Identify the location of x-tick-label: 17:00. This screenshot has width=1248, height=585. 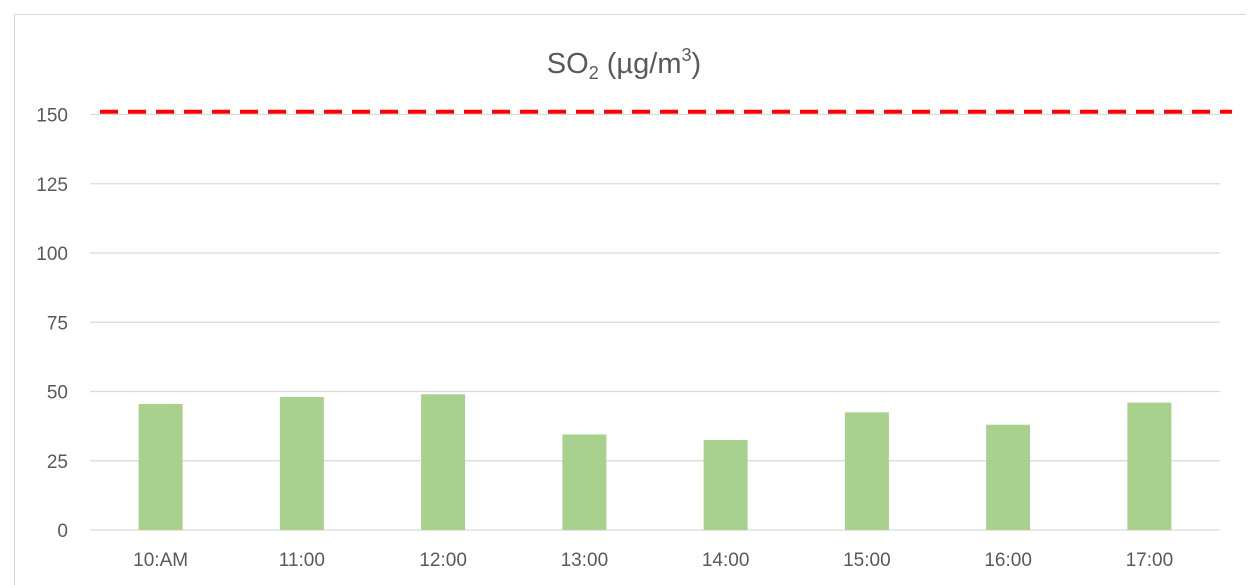
(1150, 560).